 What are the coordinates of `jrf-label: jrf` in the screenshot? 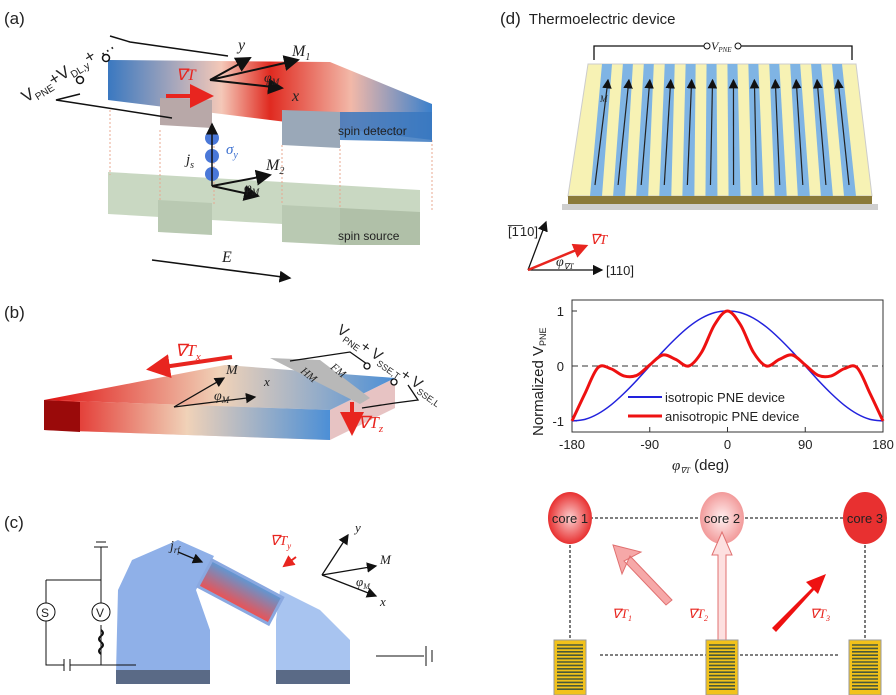 It's located at (174, 547).